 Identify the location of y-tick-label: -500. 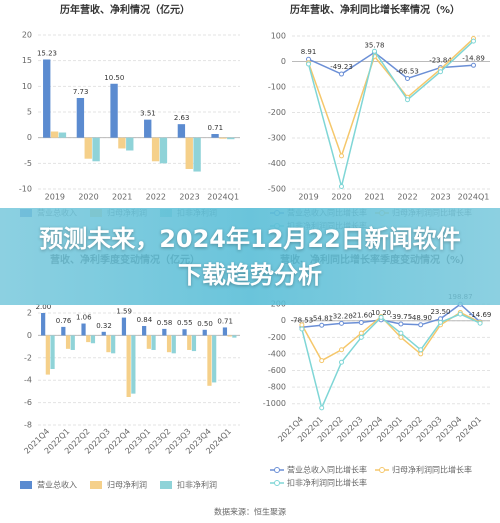
(277, 189).